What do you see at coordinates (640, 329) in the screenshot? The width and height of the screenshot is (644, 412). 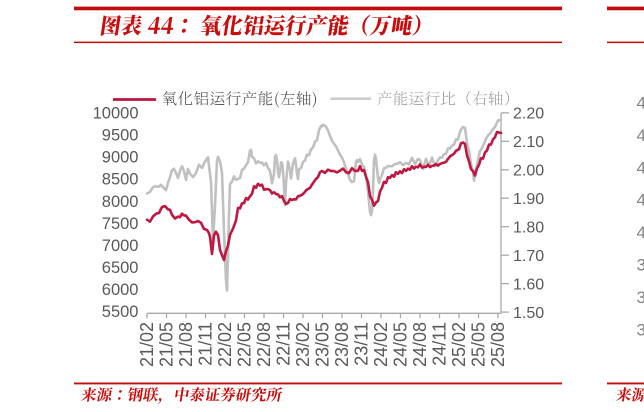 I see `svg-text: 3400` at bounding box center [640, 329].